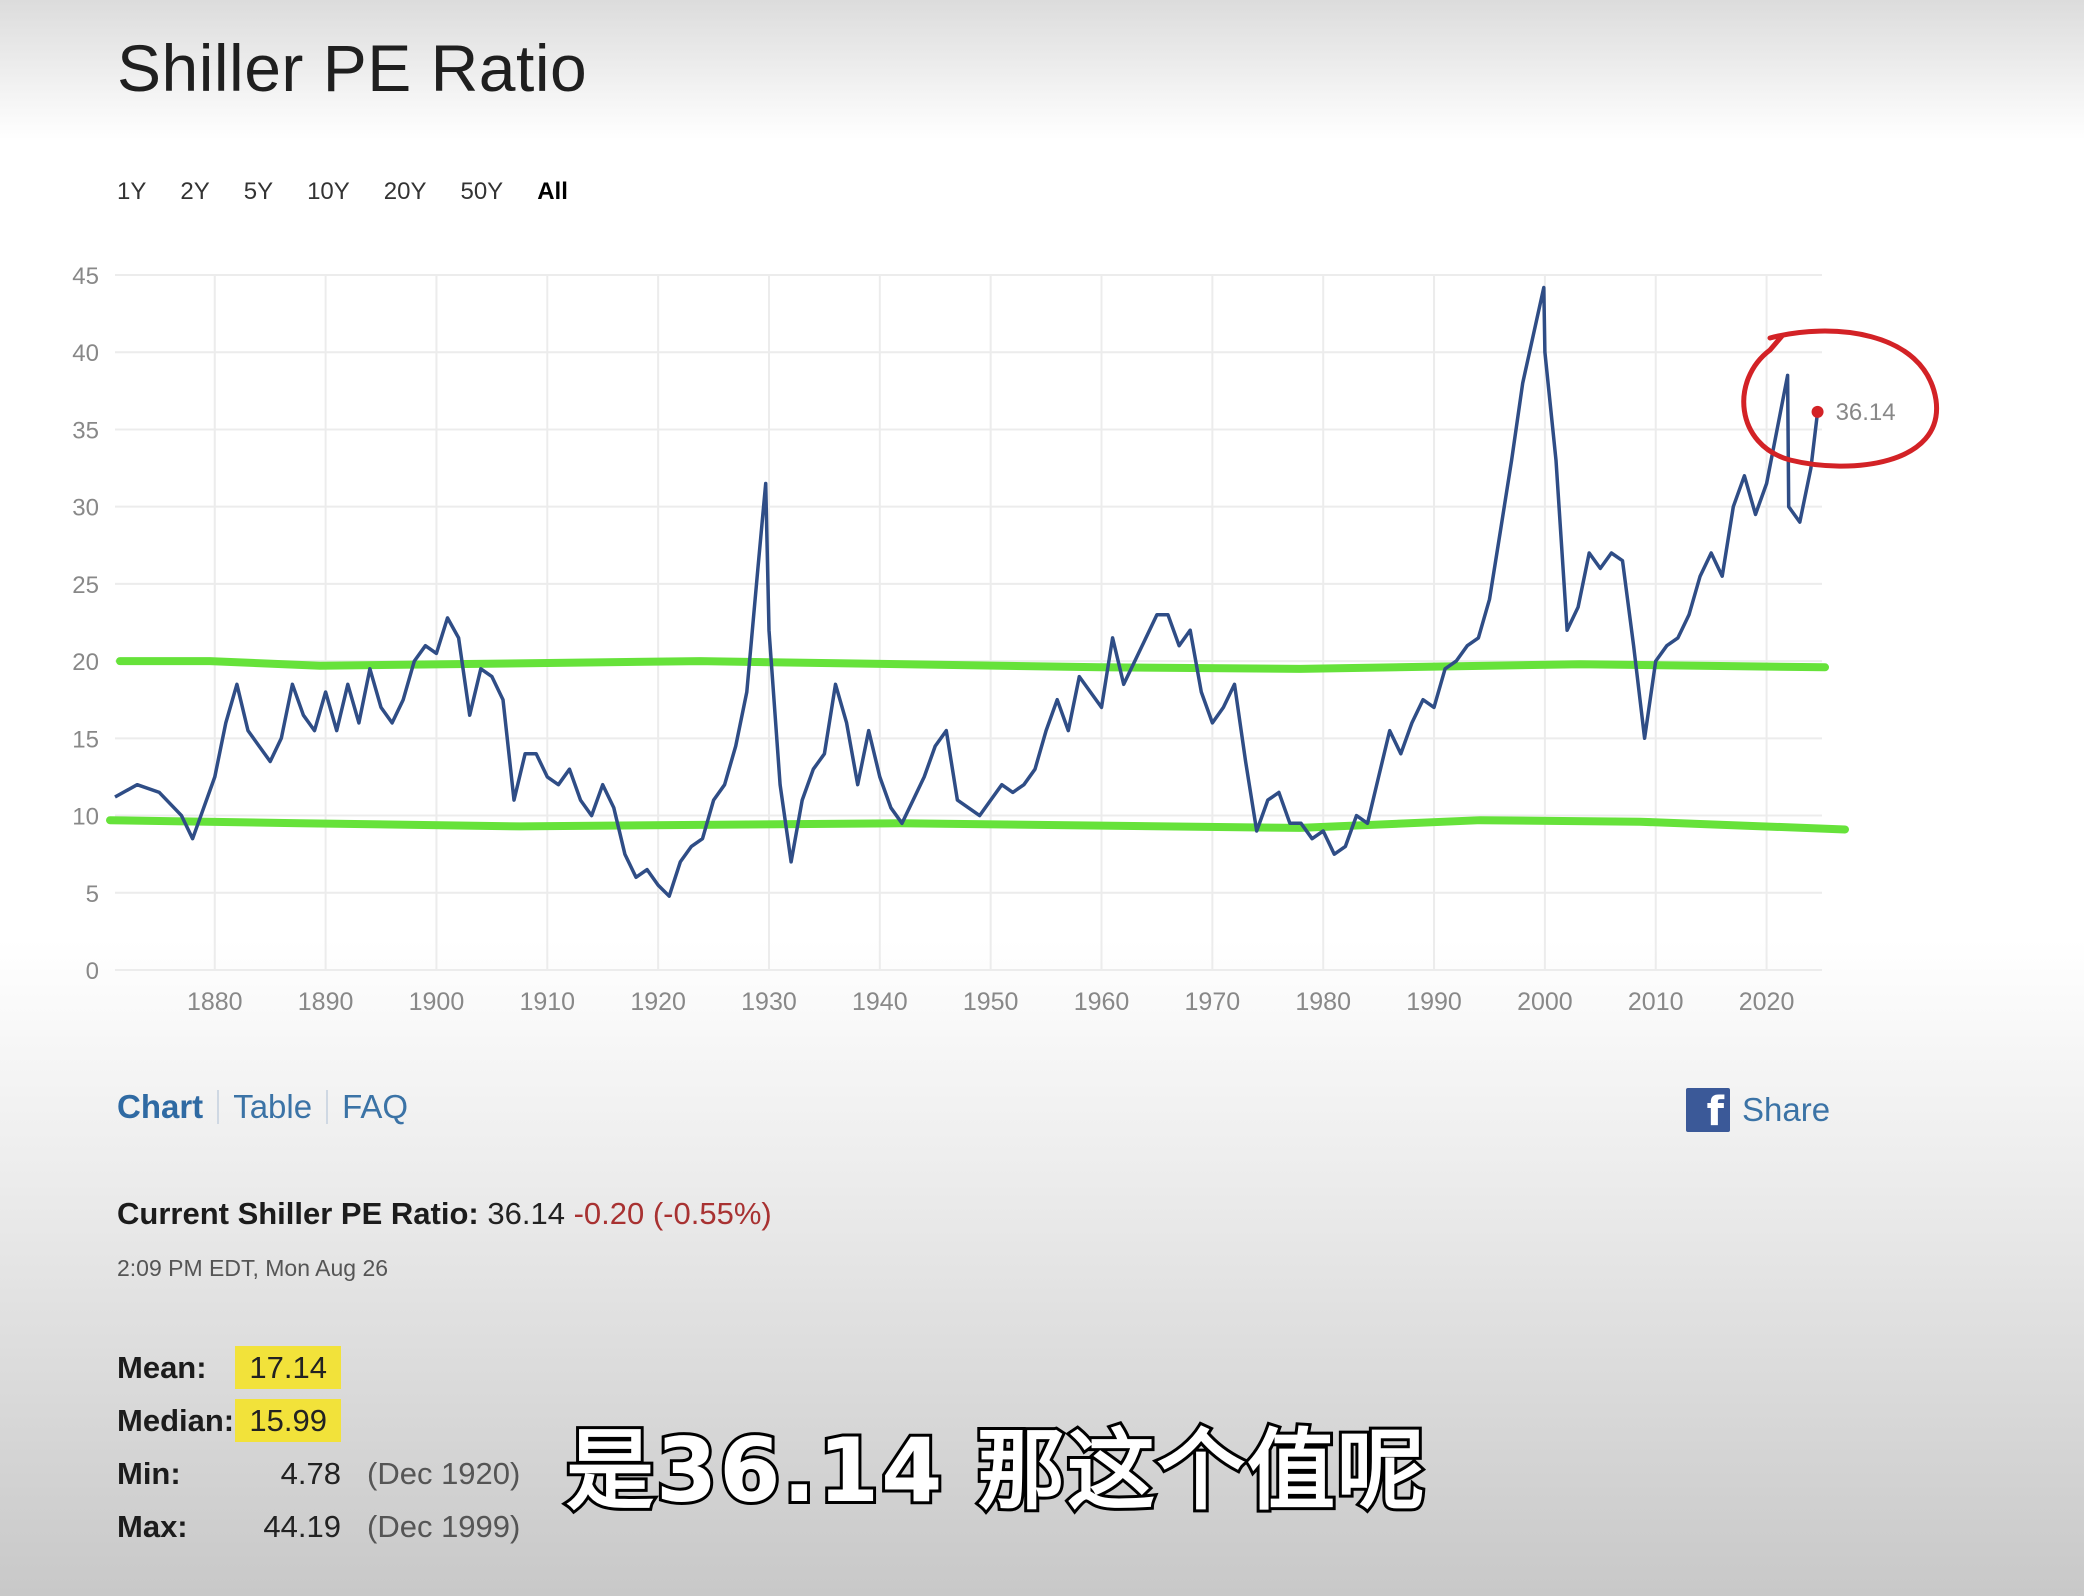 This screenshot has height=1596, width=2084. What do you see at coordinates (482, 191) in the screenshot?
I see `range-50y: 50Y` at bounding box center [482, 191].